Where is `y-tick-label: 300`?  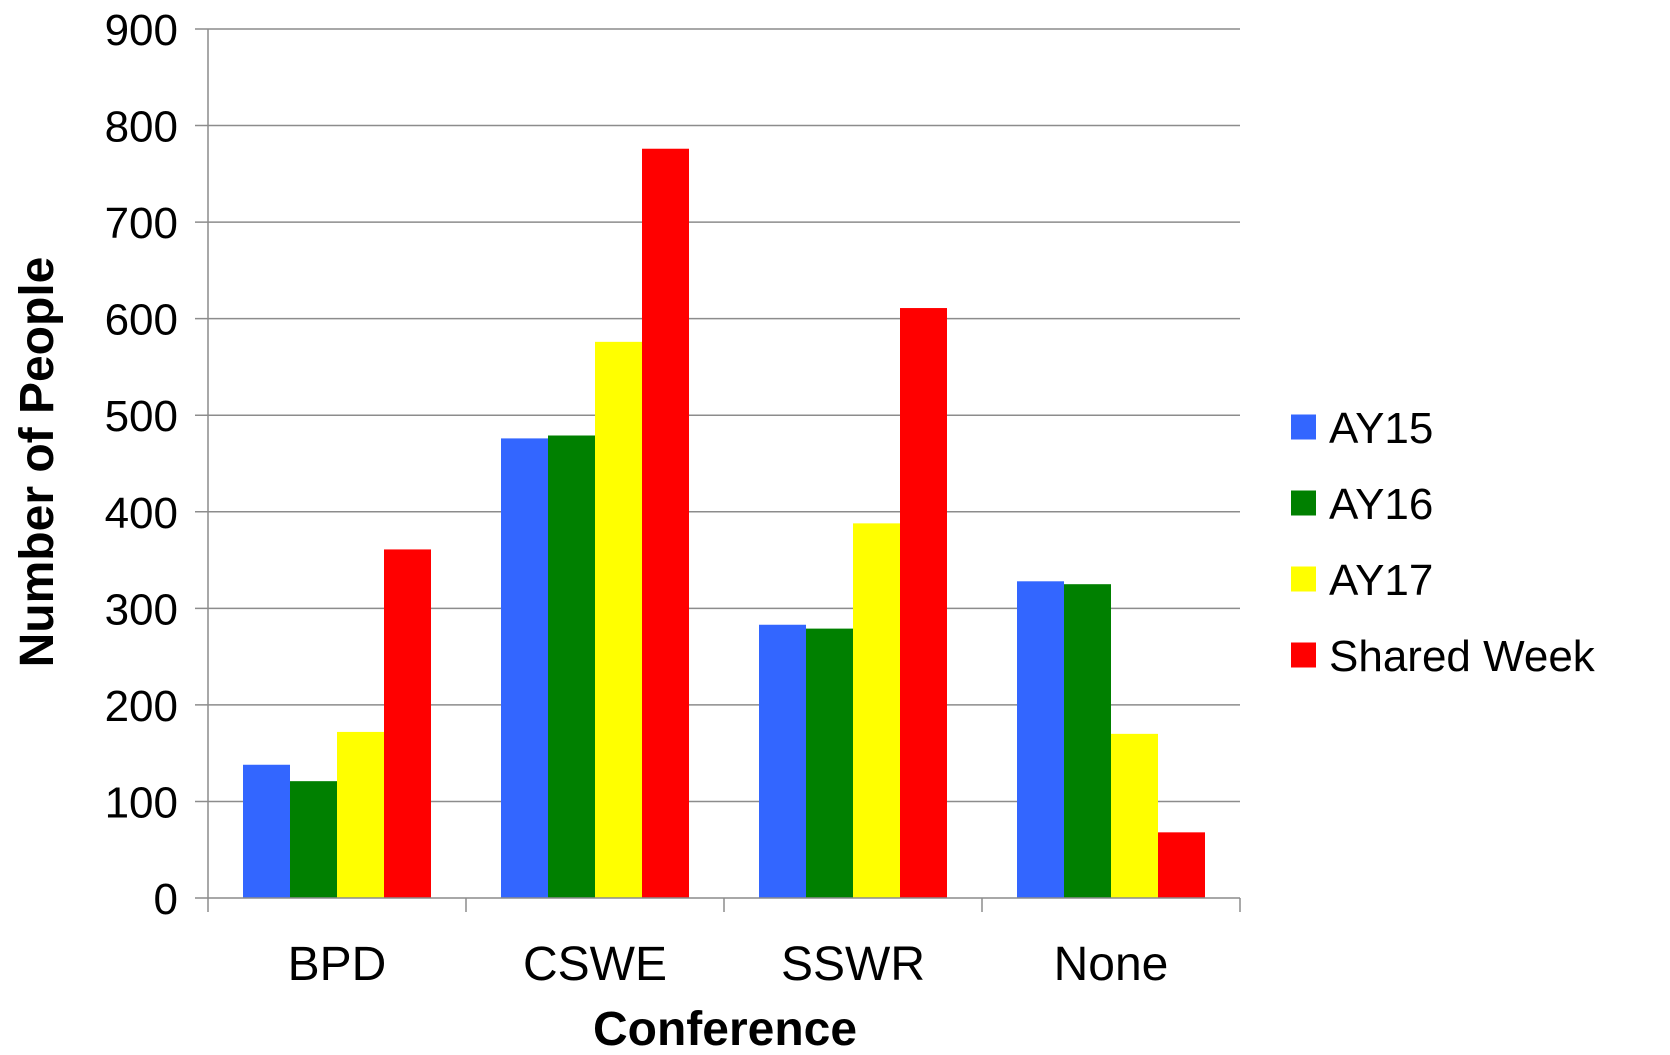
y-tick-label: 300 is located at coordinates (141, 609).